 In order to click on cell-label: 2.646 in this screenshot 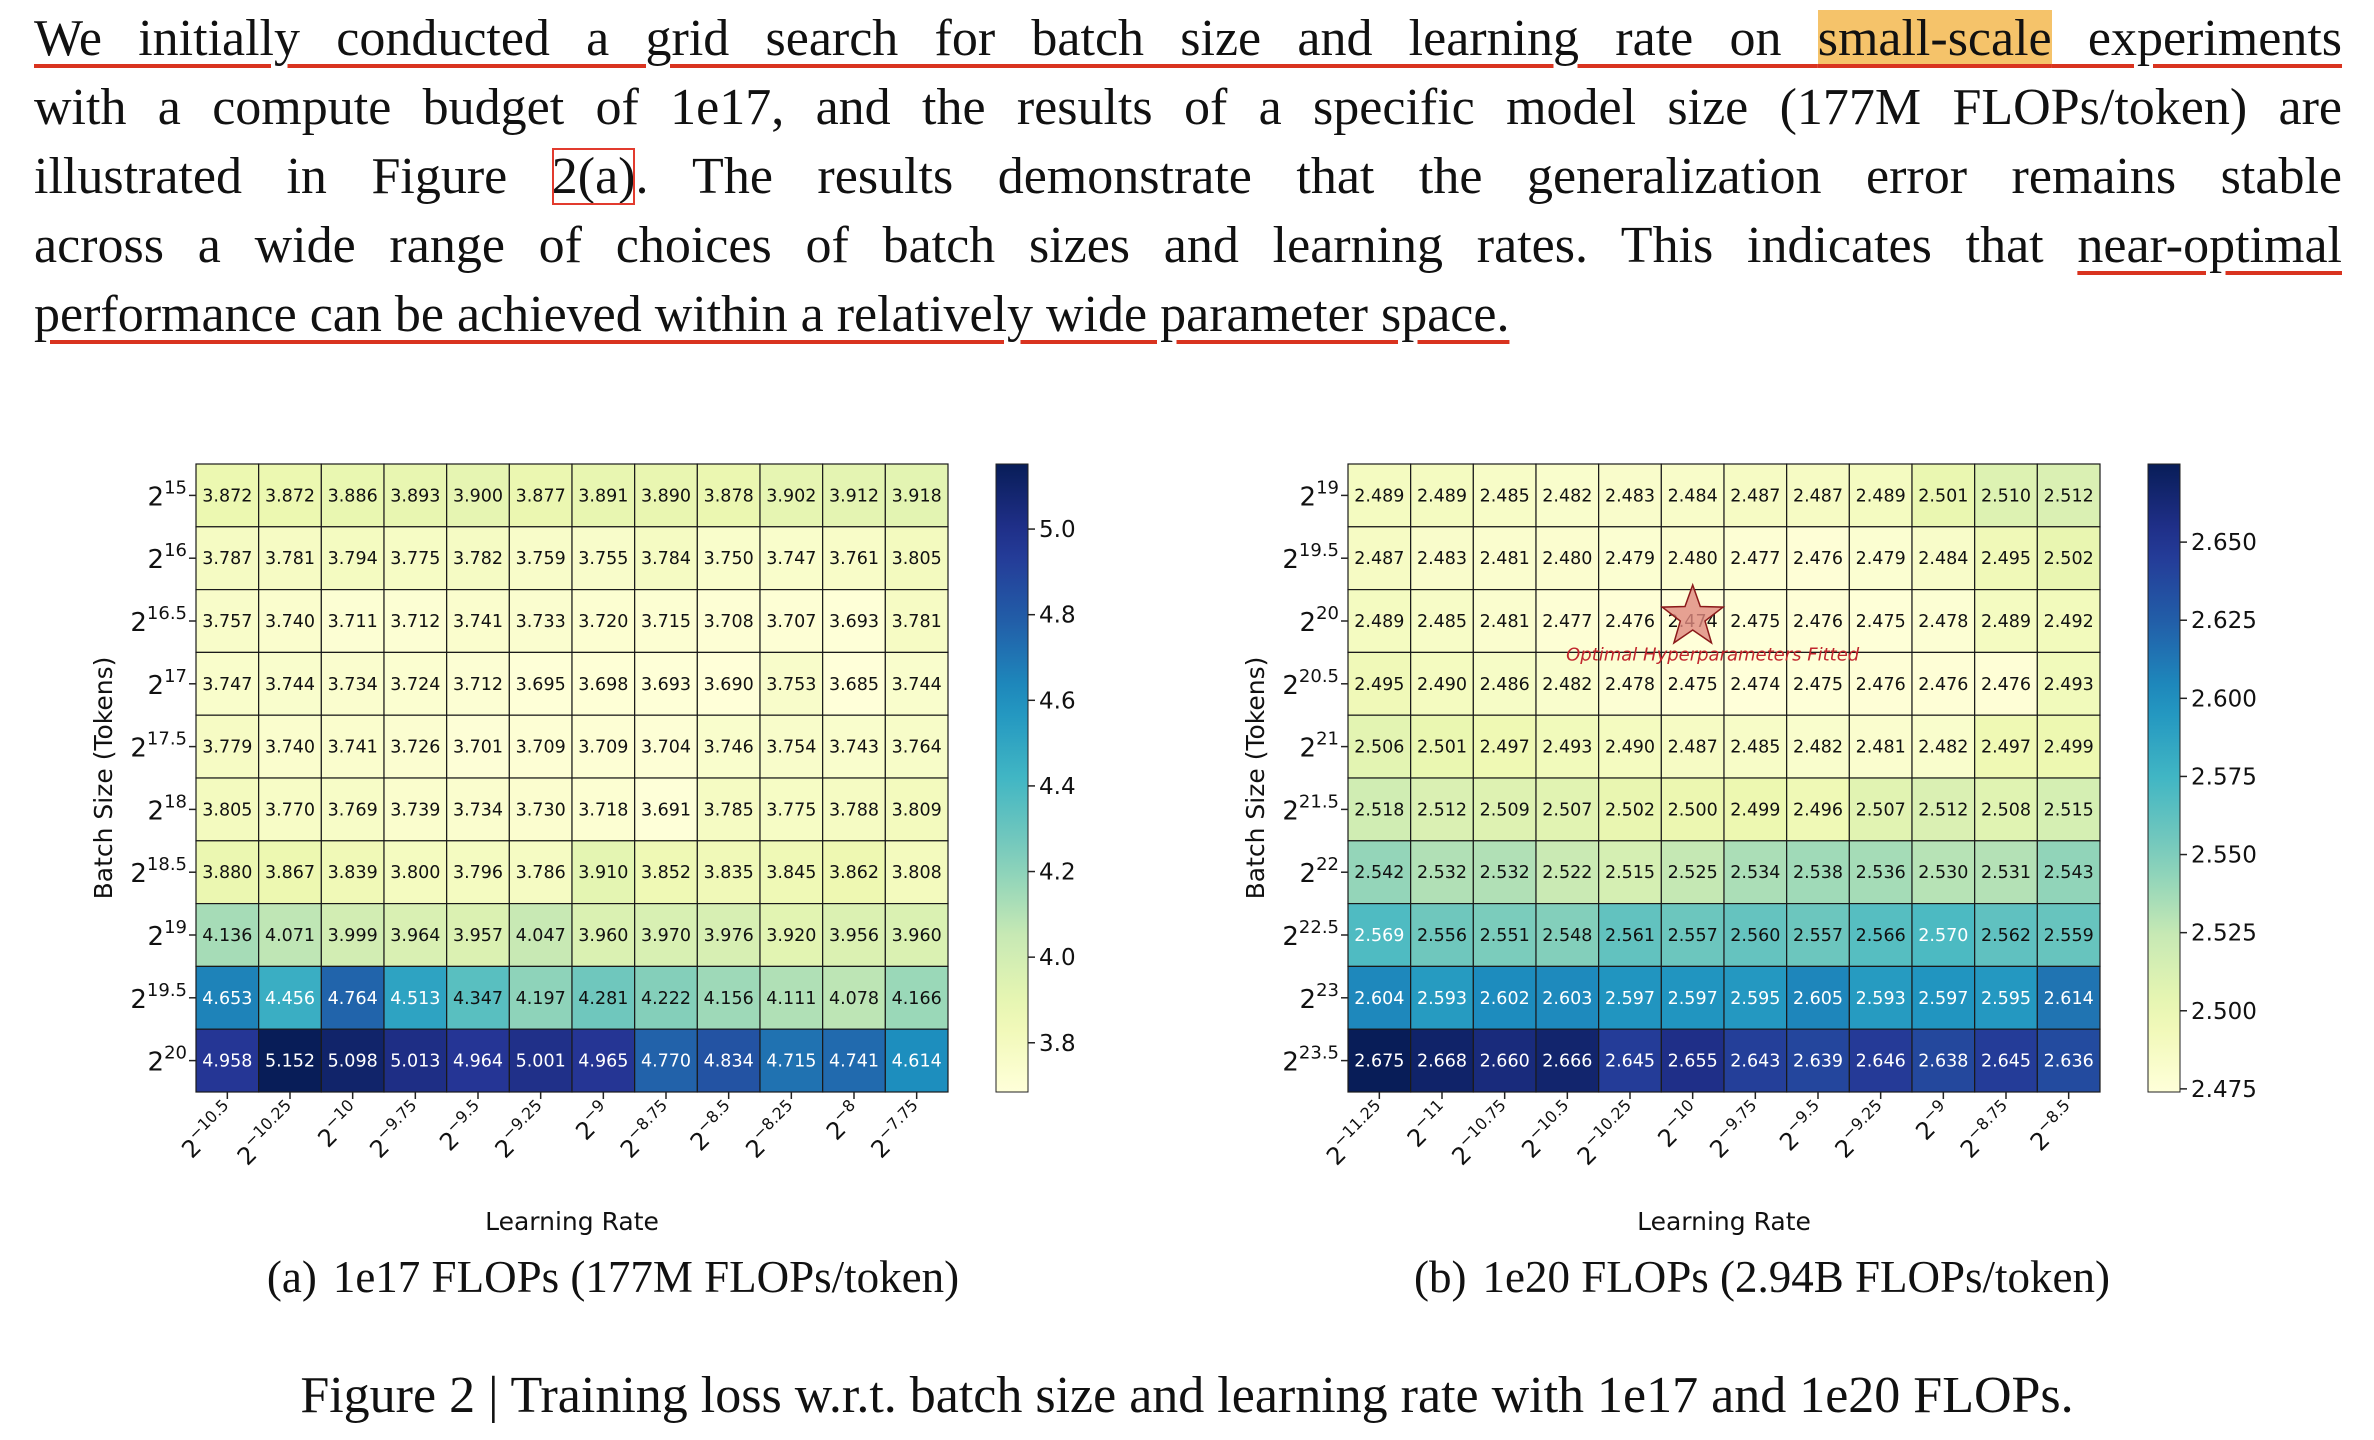, I will do `click(1881, 1062)`.